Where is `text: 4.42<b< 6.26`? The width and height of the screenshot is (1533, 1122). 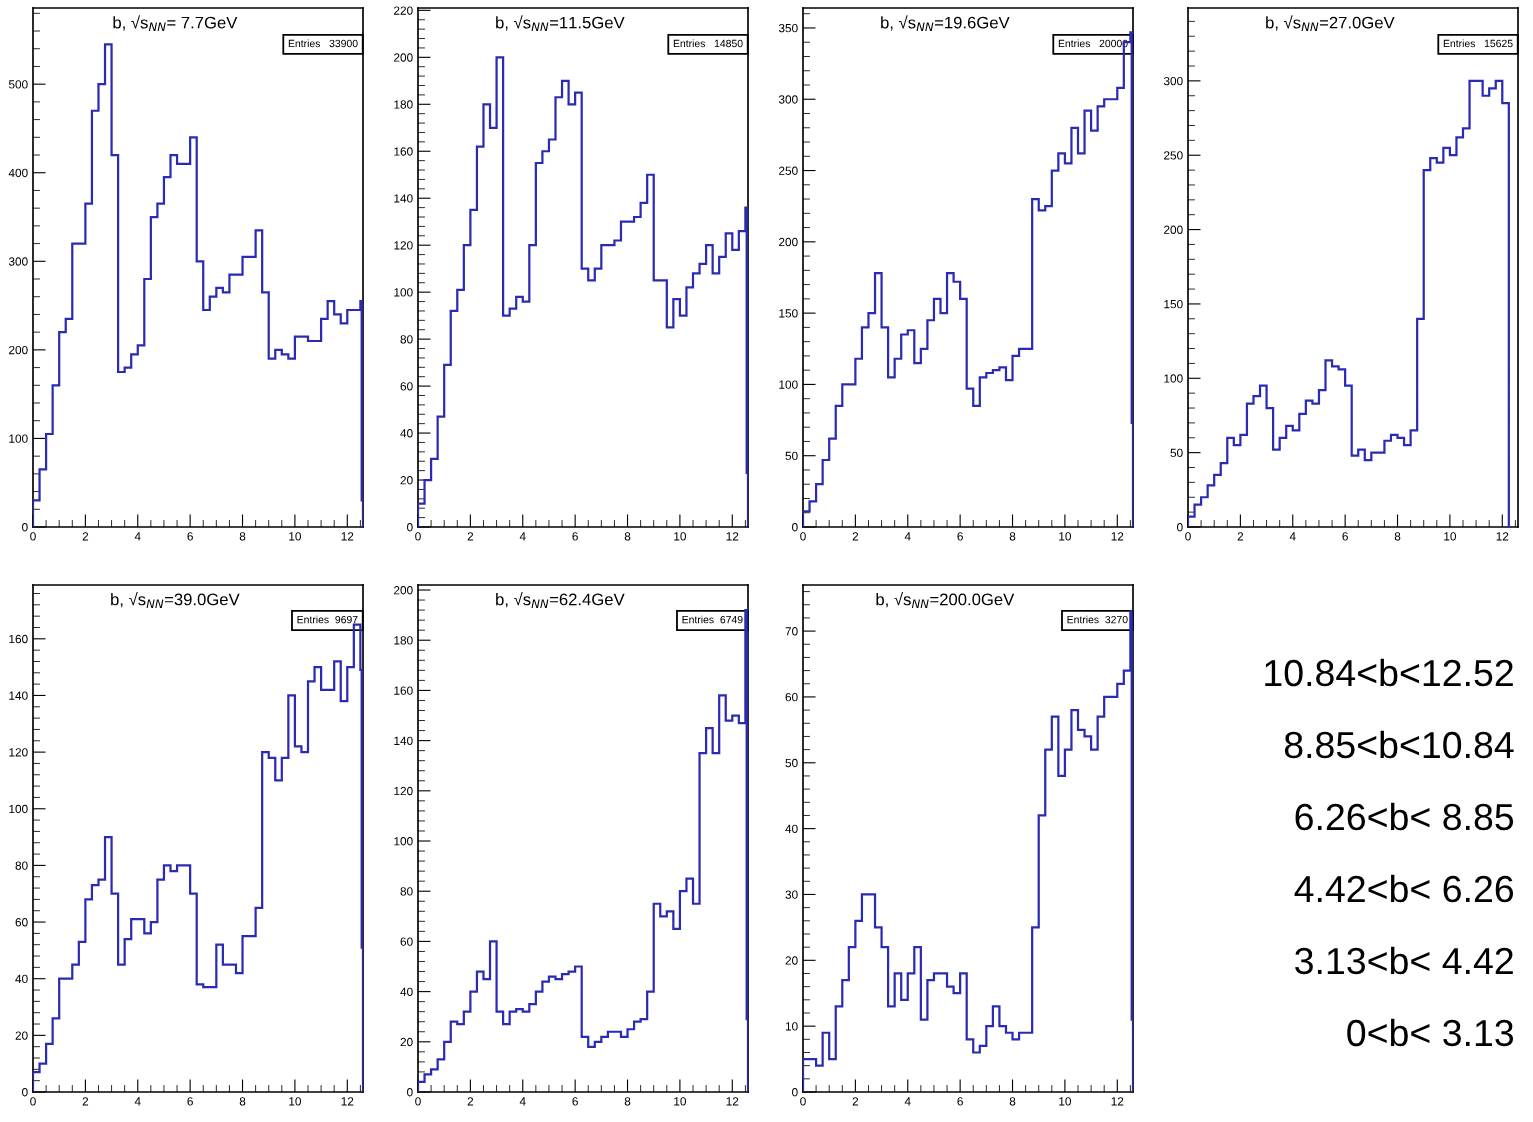 text: 4.42<b< 6.26 is located at coordinates (1404, 888).